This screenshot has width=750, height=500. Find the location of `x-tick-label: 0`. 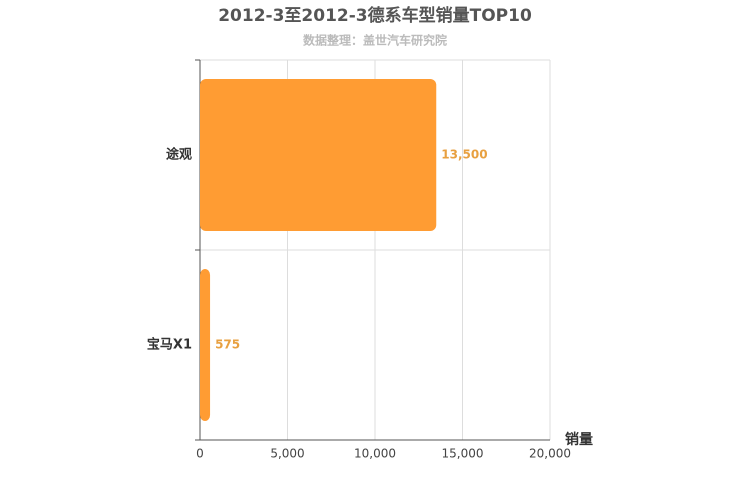

x-tick-label: 0 is located at coordinates (200, 454).